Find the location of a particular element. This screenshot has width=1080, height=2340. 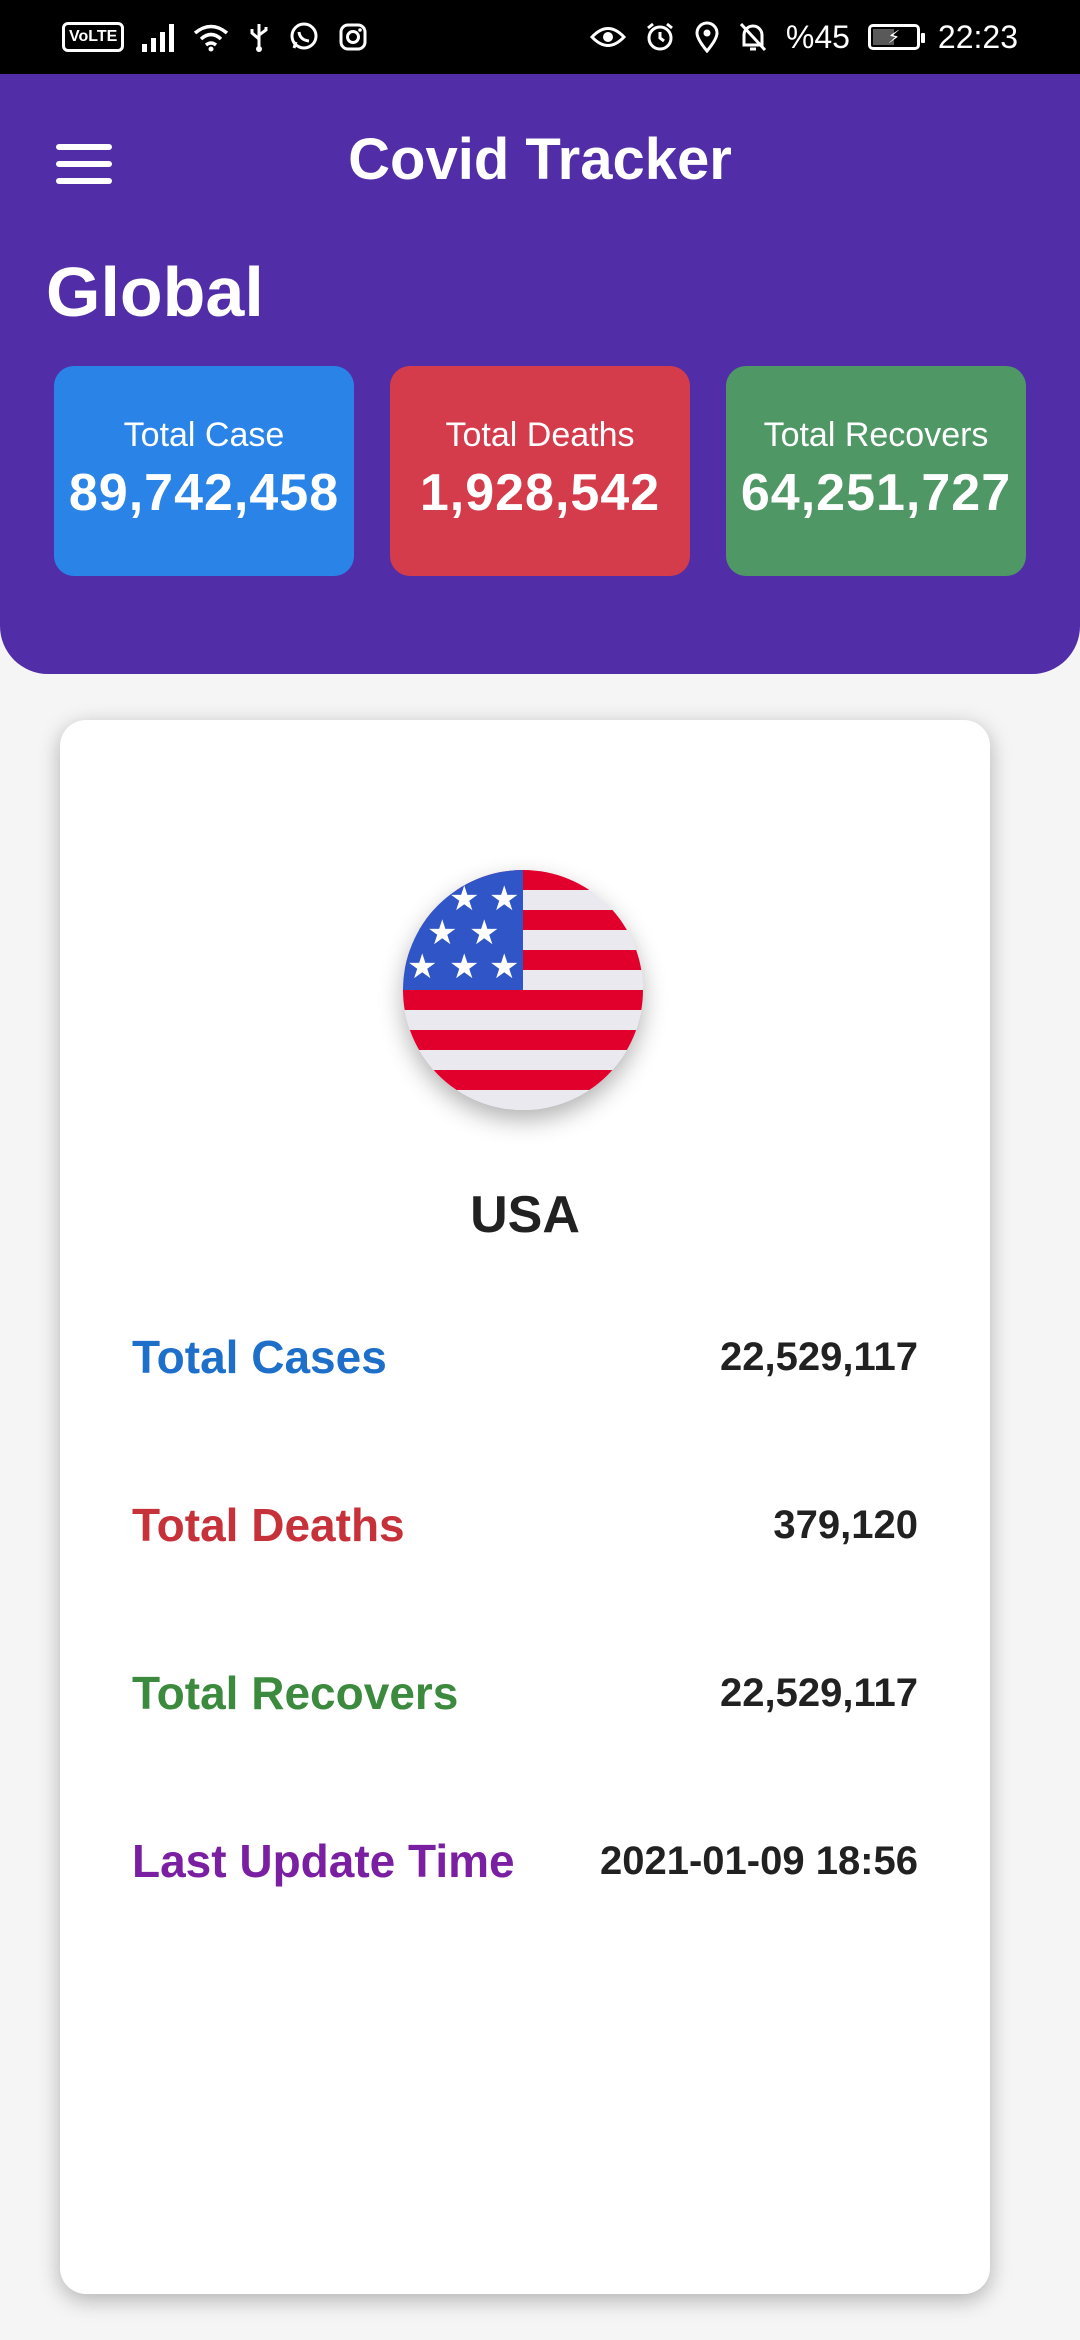

location-icon is located at coordinates (707, 37).